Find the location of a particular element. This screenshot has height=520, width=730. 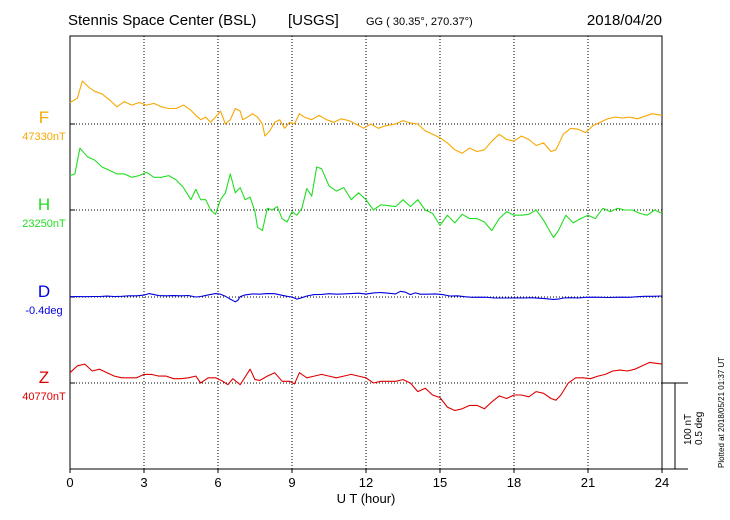

station-coords: GG ( 30.35°, 270.37°) is located at coordinates (419, 22).